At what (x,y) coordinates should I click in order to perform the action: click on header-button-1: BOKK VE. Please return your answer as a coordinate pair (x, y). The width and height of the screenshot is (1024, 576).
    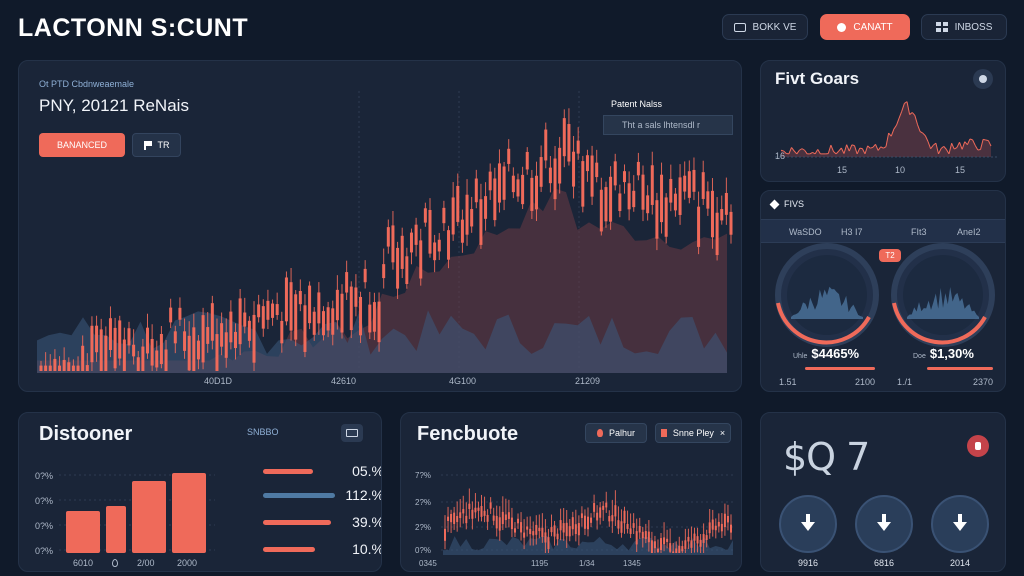
    Looking at the image, I should click on (765, 27).